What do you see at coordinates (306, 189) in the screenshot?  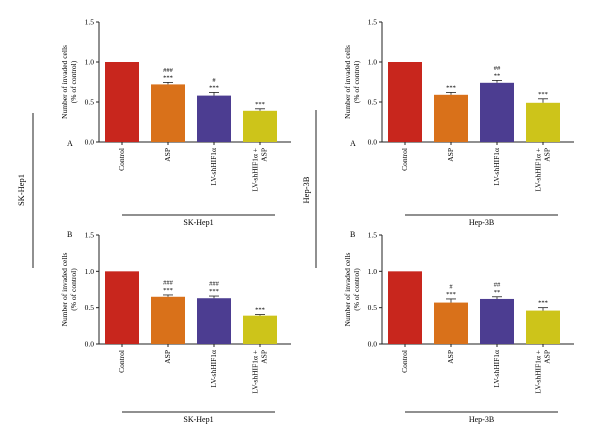 I see `side-label-hep-3b: Hep-3B` at bounding box center [306, 189].